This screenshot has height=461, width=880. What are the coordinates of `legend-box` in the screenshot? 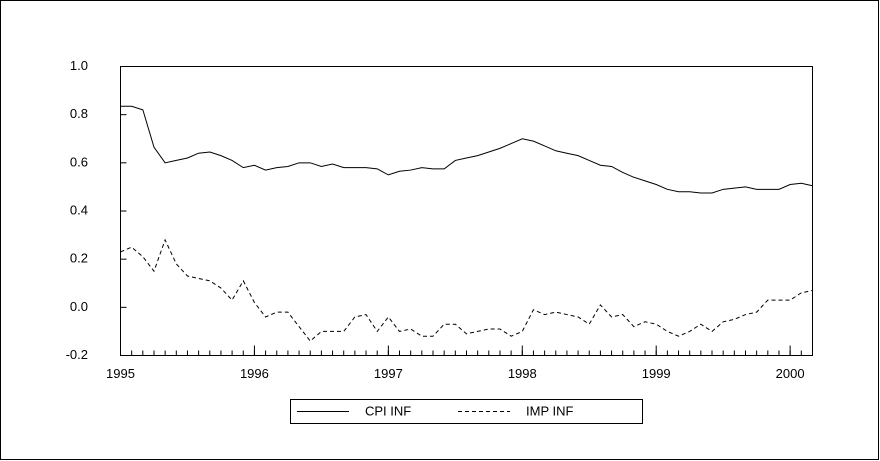 It's located at (466, 411).